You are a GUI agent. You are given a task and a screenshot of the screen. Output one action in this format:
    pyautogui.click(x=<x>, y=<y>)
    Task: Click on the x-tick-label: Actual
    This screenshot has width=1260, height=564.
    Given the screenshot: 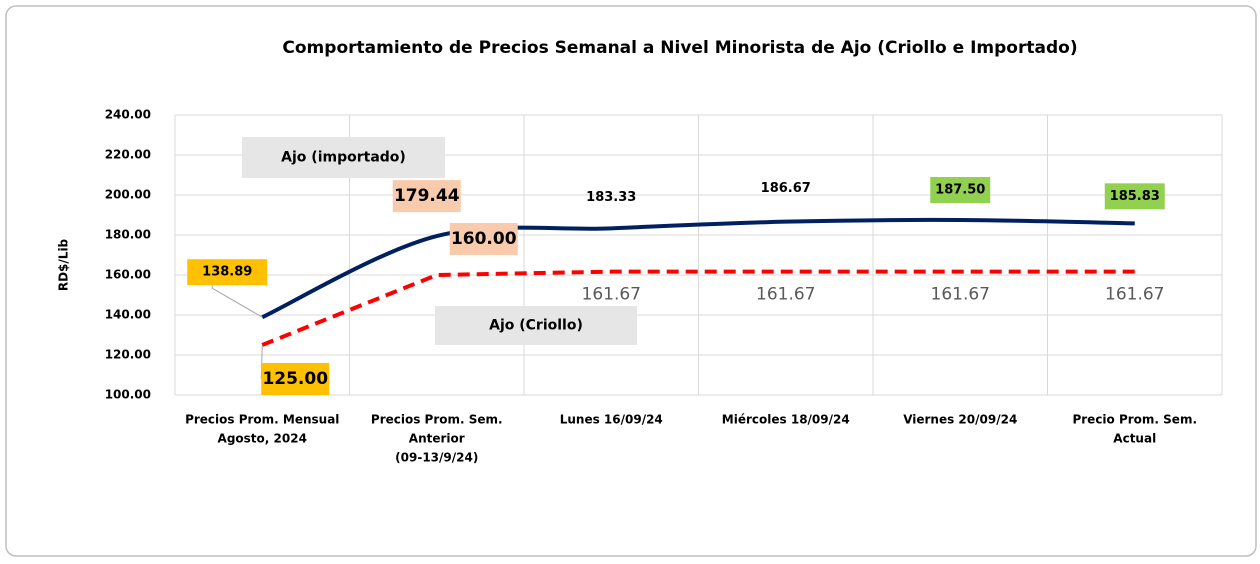 What is the action you would take?
    pyautogui.click(x=1134, y=439)
    